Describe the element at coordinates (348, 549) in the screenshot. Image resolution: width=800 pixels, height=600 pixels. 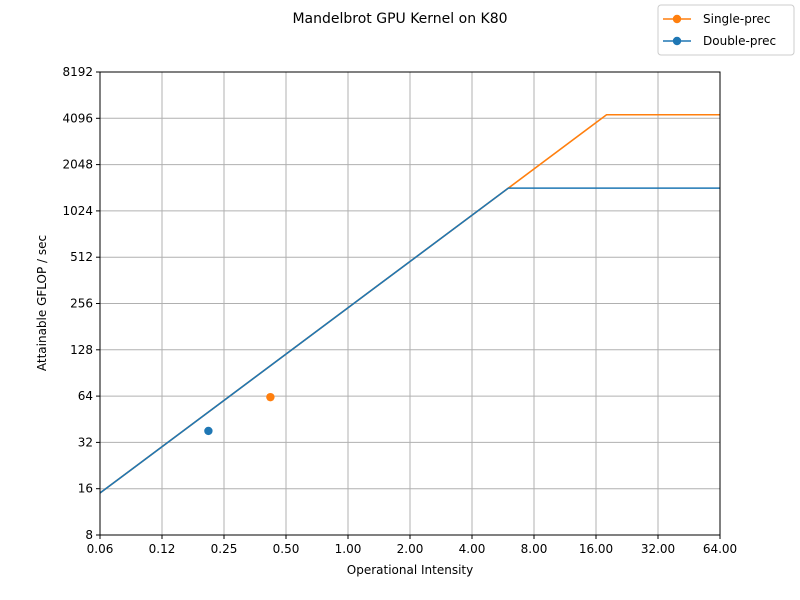
I see `x-tick-label: 1.00` at that location.